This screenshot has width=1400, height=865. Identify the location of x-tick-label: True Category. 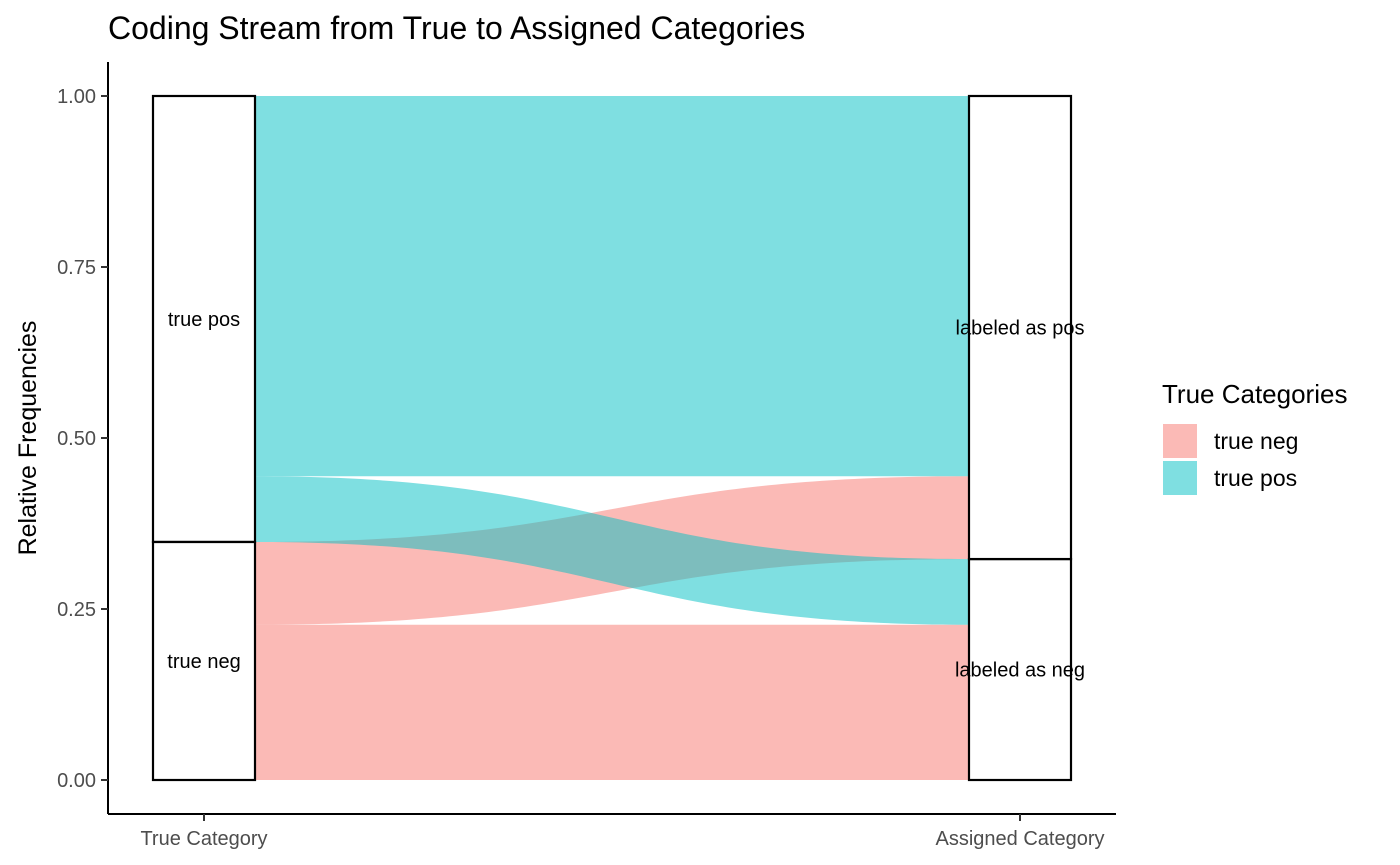
(203, 839).